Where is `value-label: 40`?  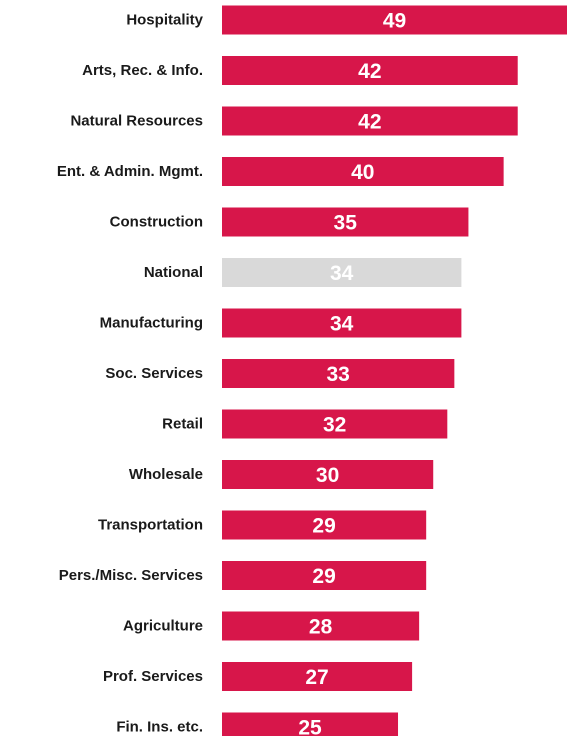 value-label: 40 is located at coordinates (362, 172).